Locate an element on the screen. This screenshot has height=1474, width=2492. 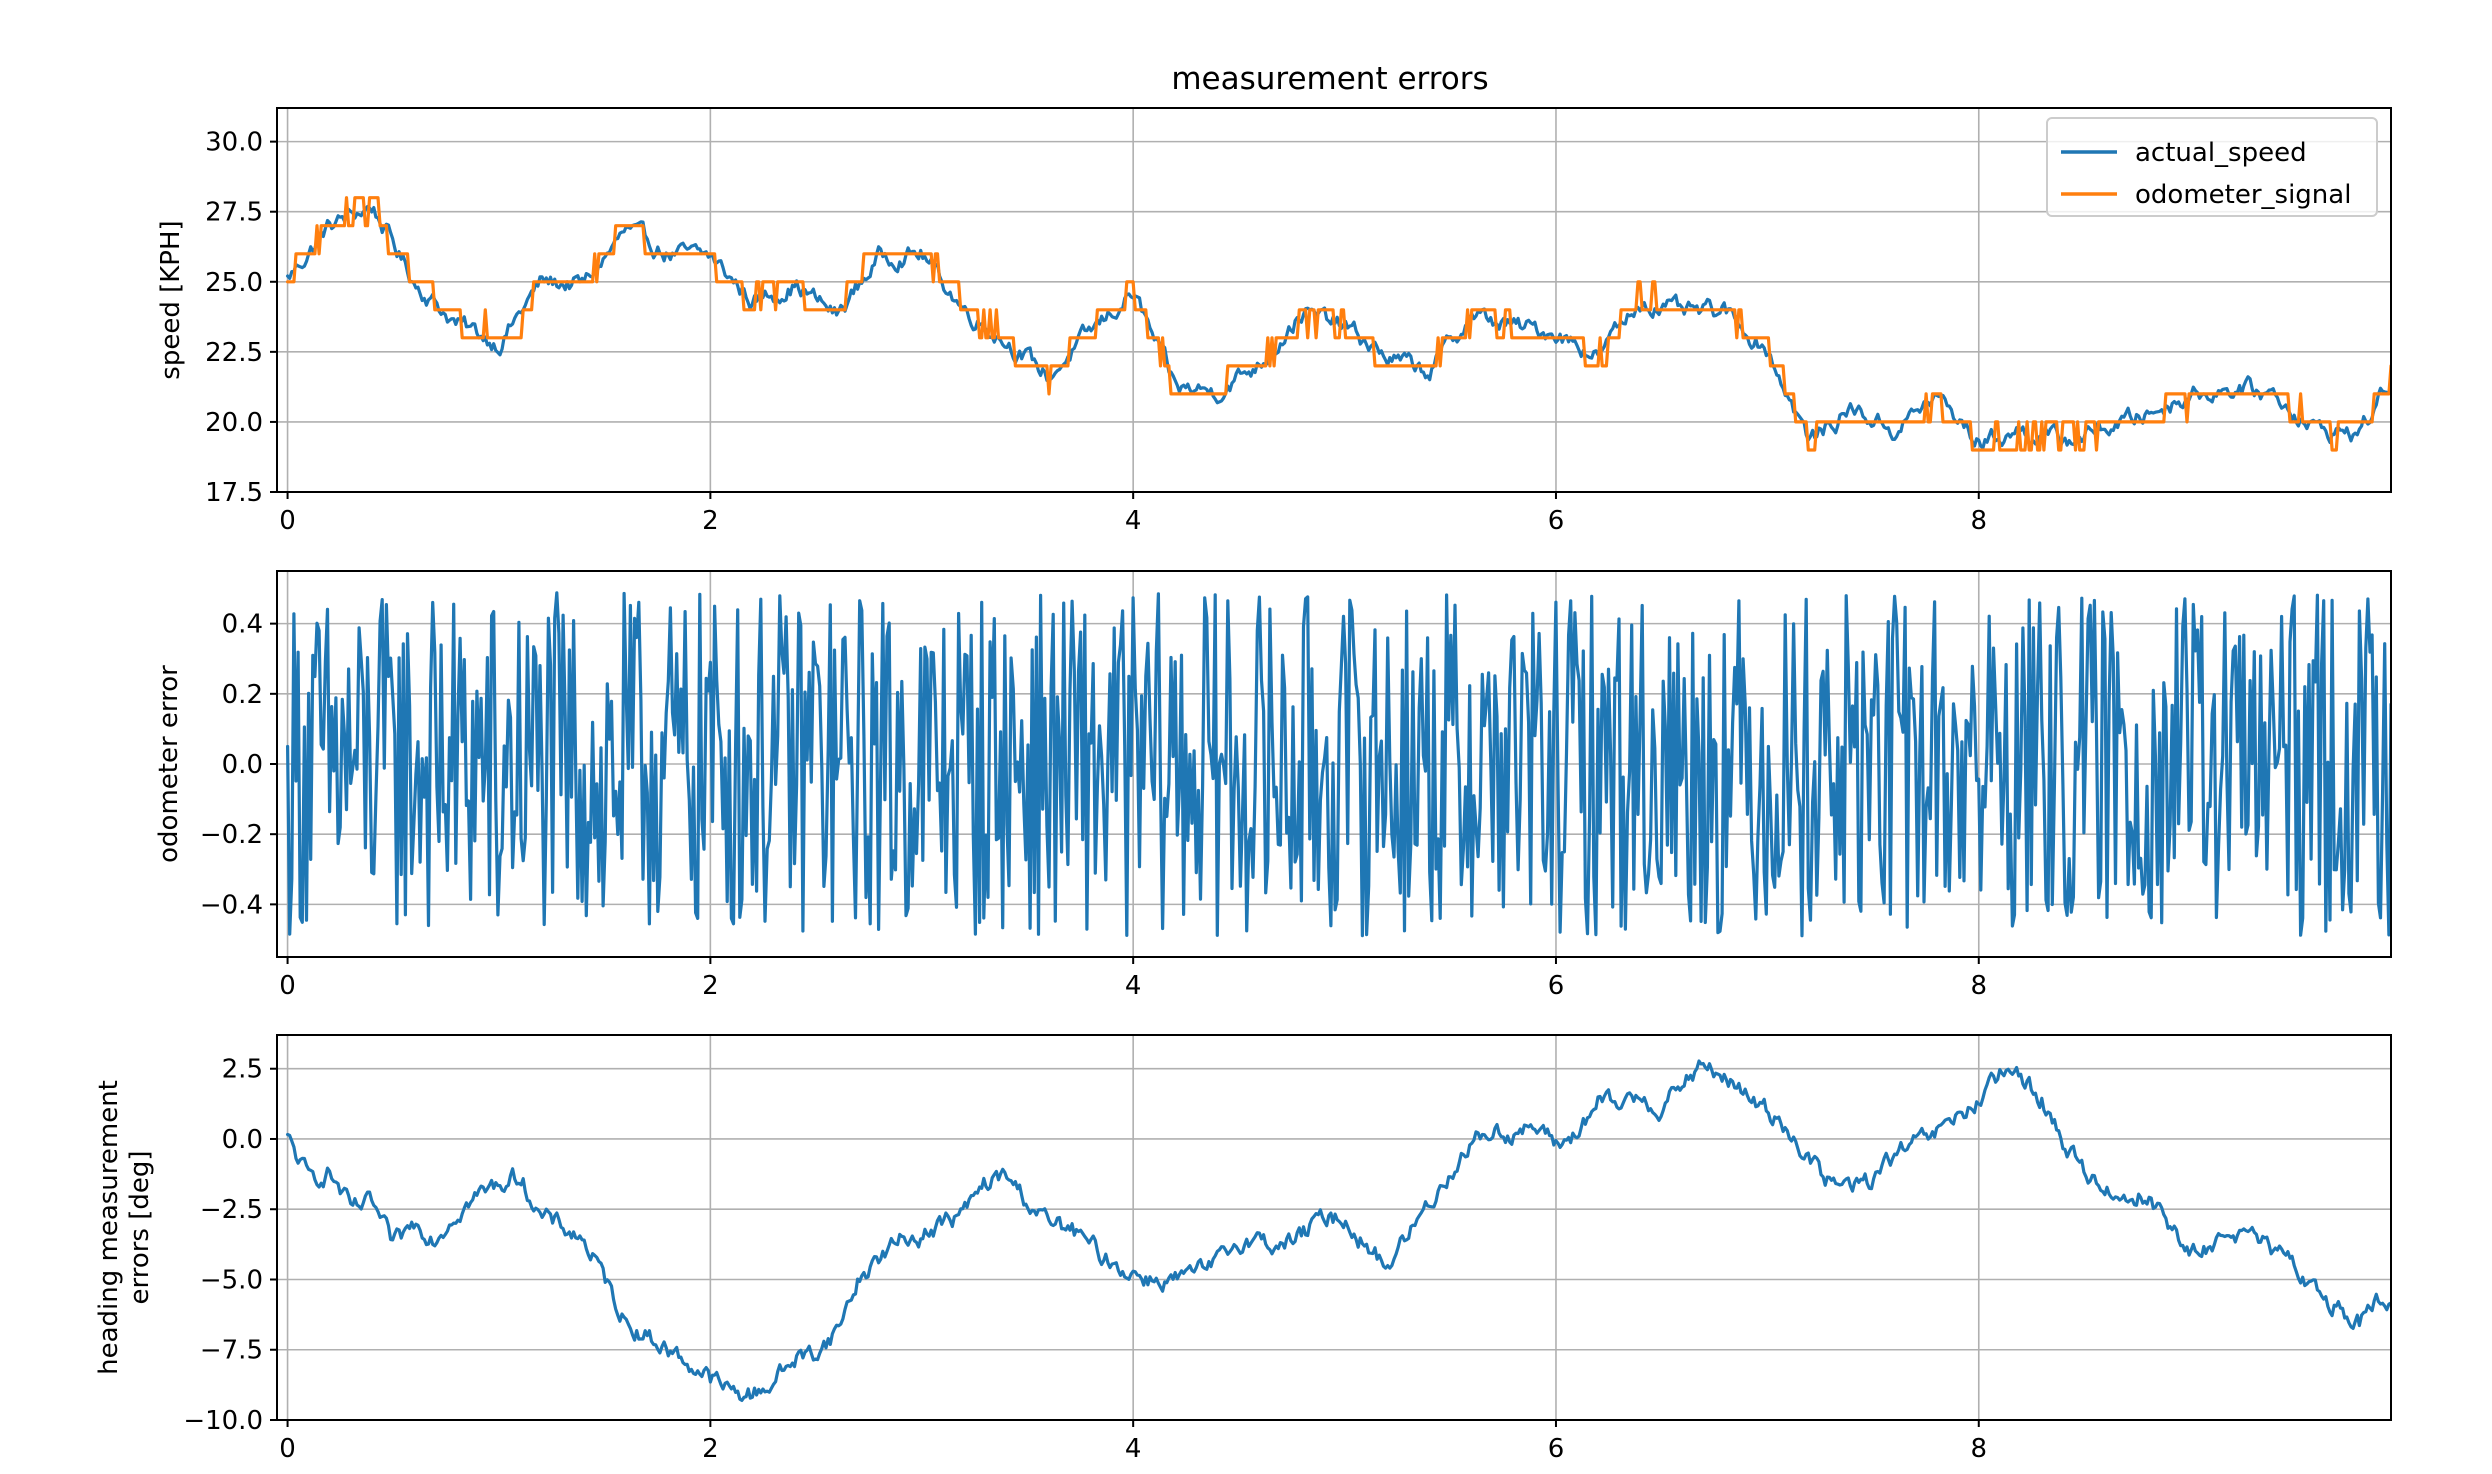
legend-entry: odometer_signal is located at coordinates (2243, 195).